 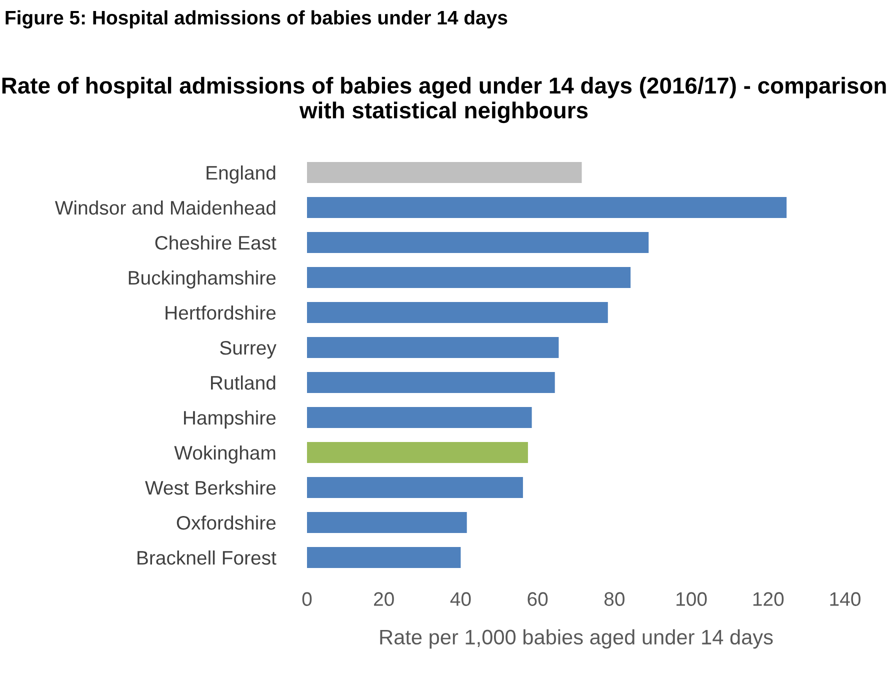 I want to click on y-tick-label: Cheshire East, so click(x=215, y=242).